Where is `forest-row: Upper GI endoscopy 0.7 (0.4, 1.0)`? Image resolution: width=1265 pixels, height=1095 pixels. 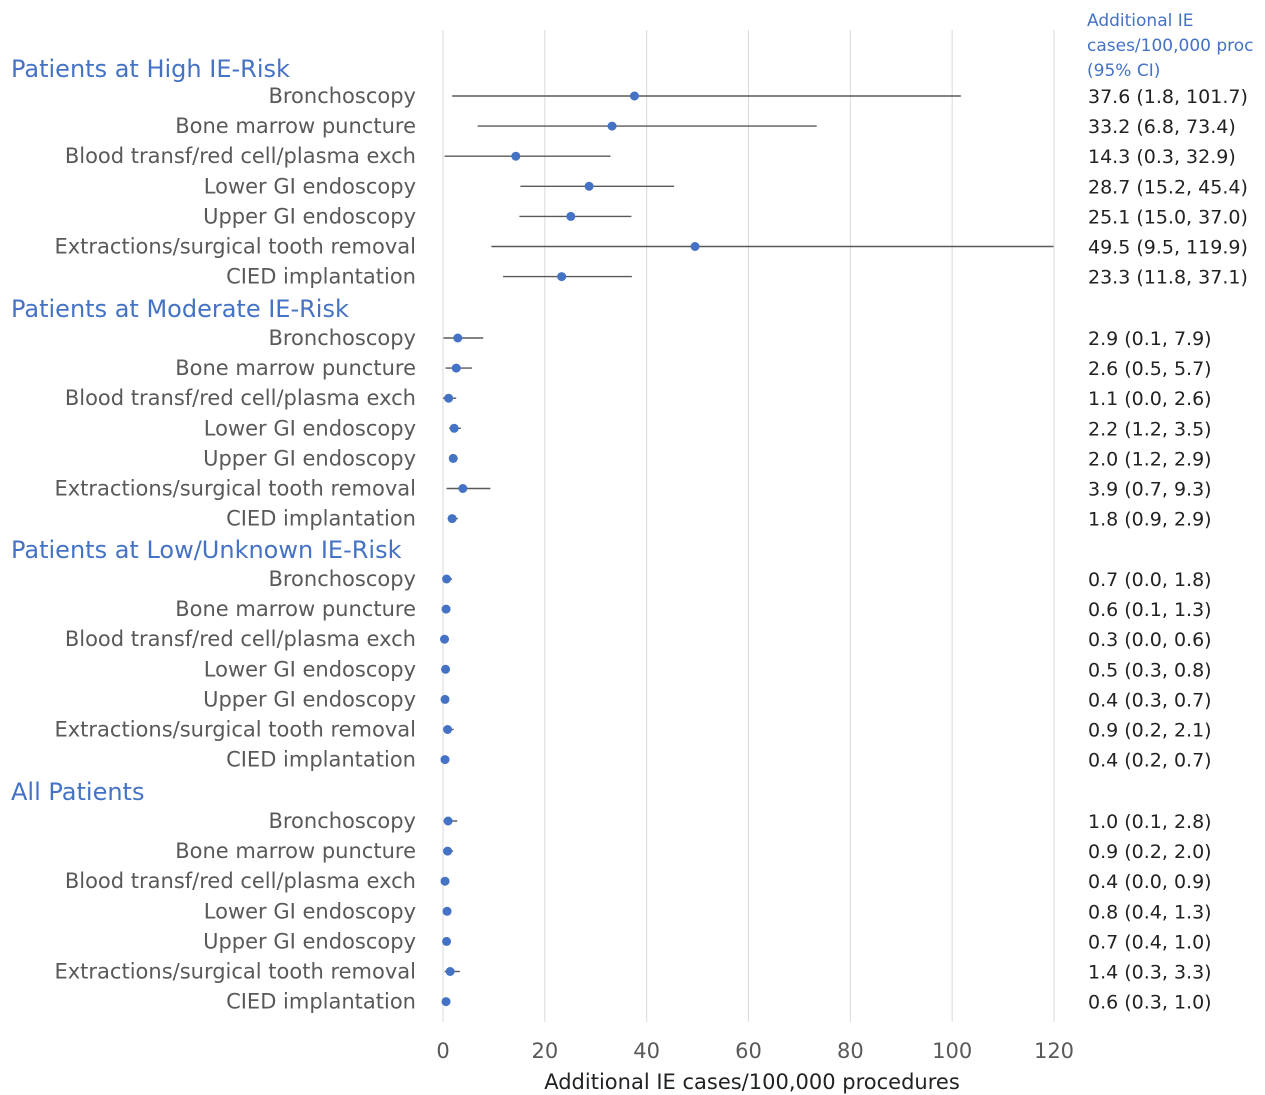
forest-row: Upper GI endoscopy 0.7 (0.4, 1.0) is located at coordinates (707, 941).